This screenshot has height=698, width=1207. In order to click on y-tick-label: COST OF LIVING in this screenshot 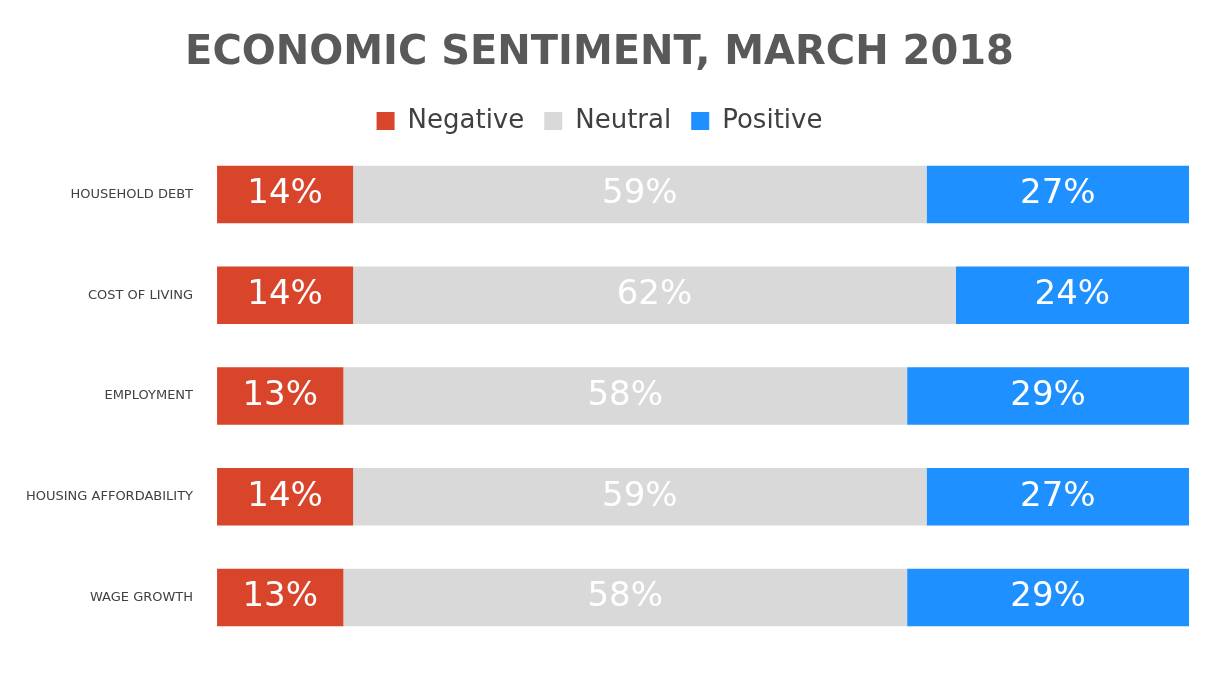, I will do `click(140, 294)`.